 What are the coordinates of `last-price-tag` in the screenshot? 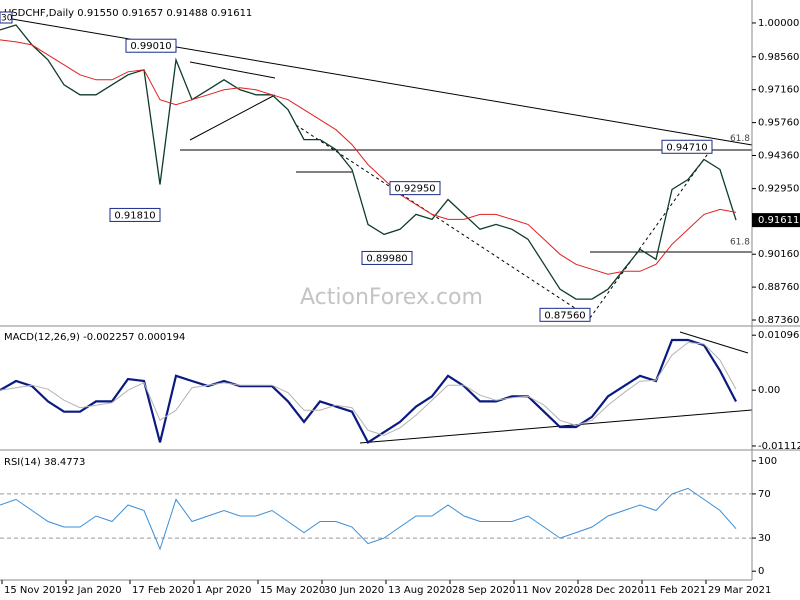 It's located at (776, 220).